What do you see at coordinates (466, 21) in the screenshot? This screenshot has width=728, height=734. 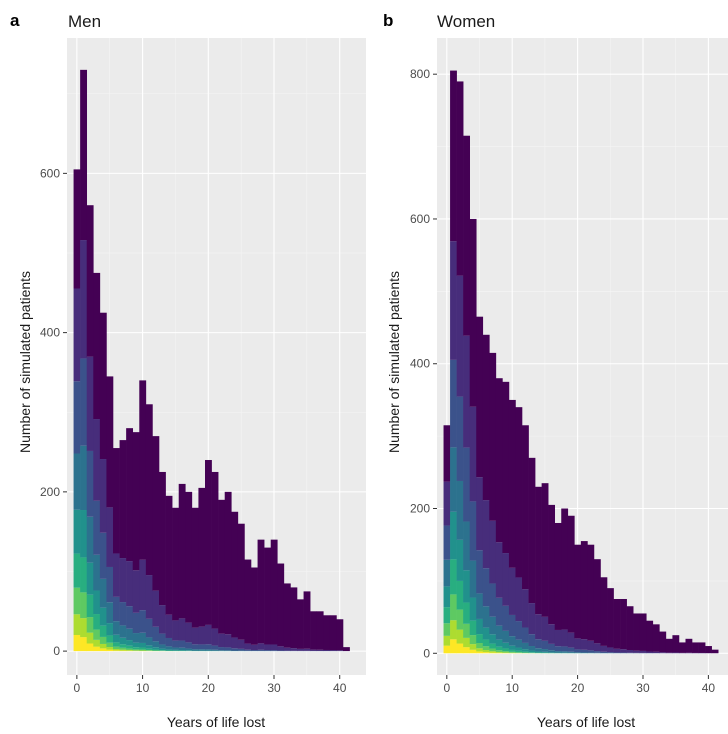 I see `chart-title-women: Women` at bounding box center [466, 21].